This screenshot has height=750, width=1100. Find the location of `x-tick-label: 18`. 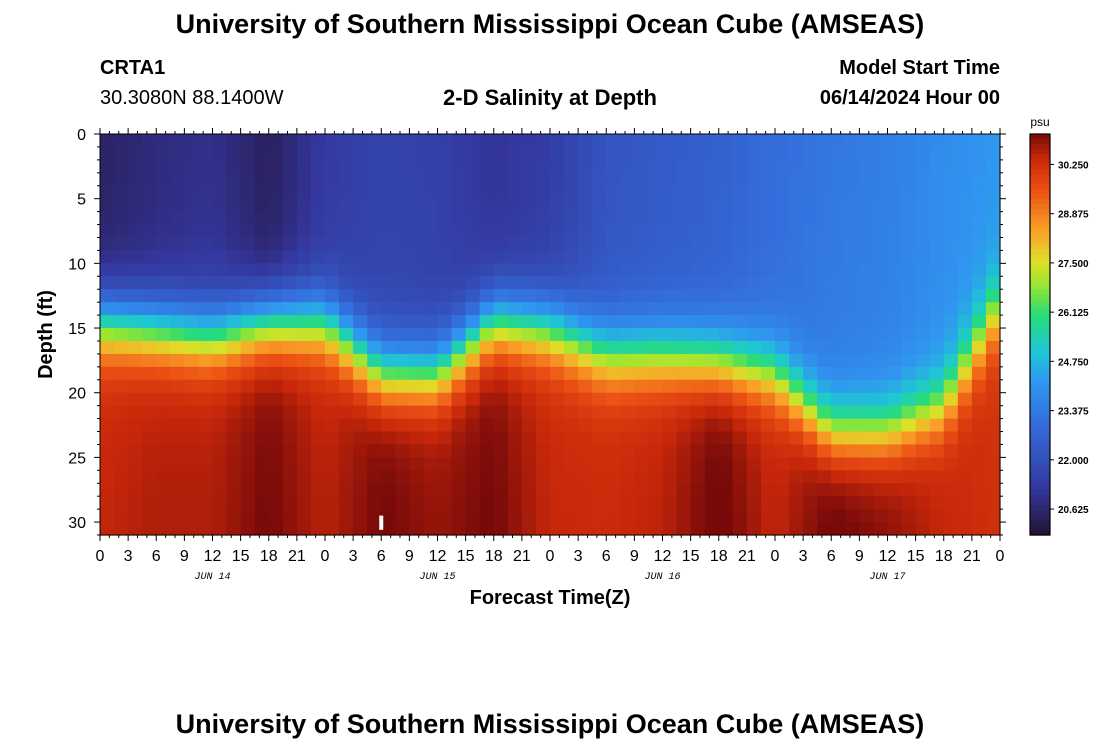

x-tick-label: 18 is located at coordinates (944, 556).